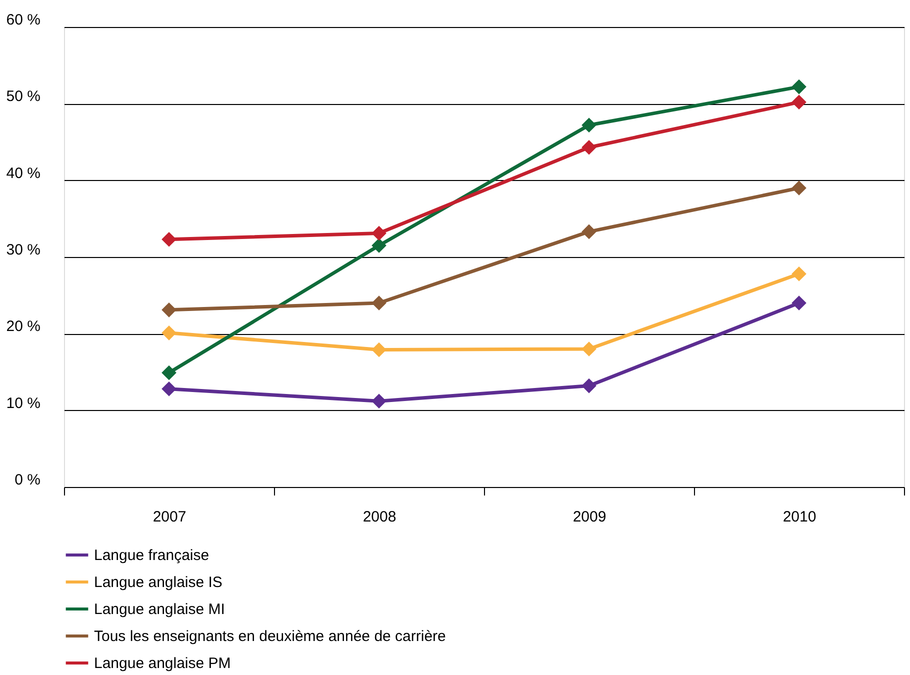 This screenshot has height=675, width=910. I want to click on y-tick-label: 30 %, so click(23, 250).